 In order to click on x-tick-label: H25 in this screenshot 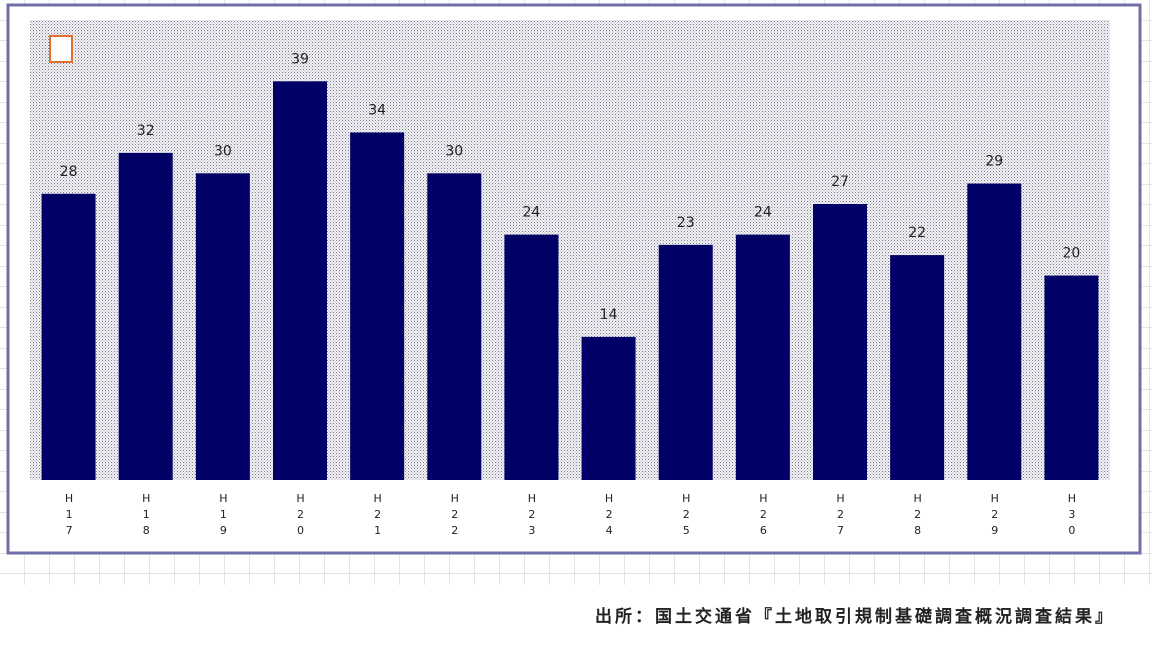, I will do `click(686, 516)`.